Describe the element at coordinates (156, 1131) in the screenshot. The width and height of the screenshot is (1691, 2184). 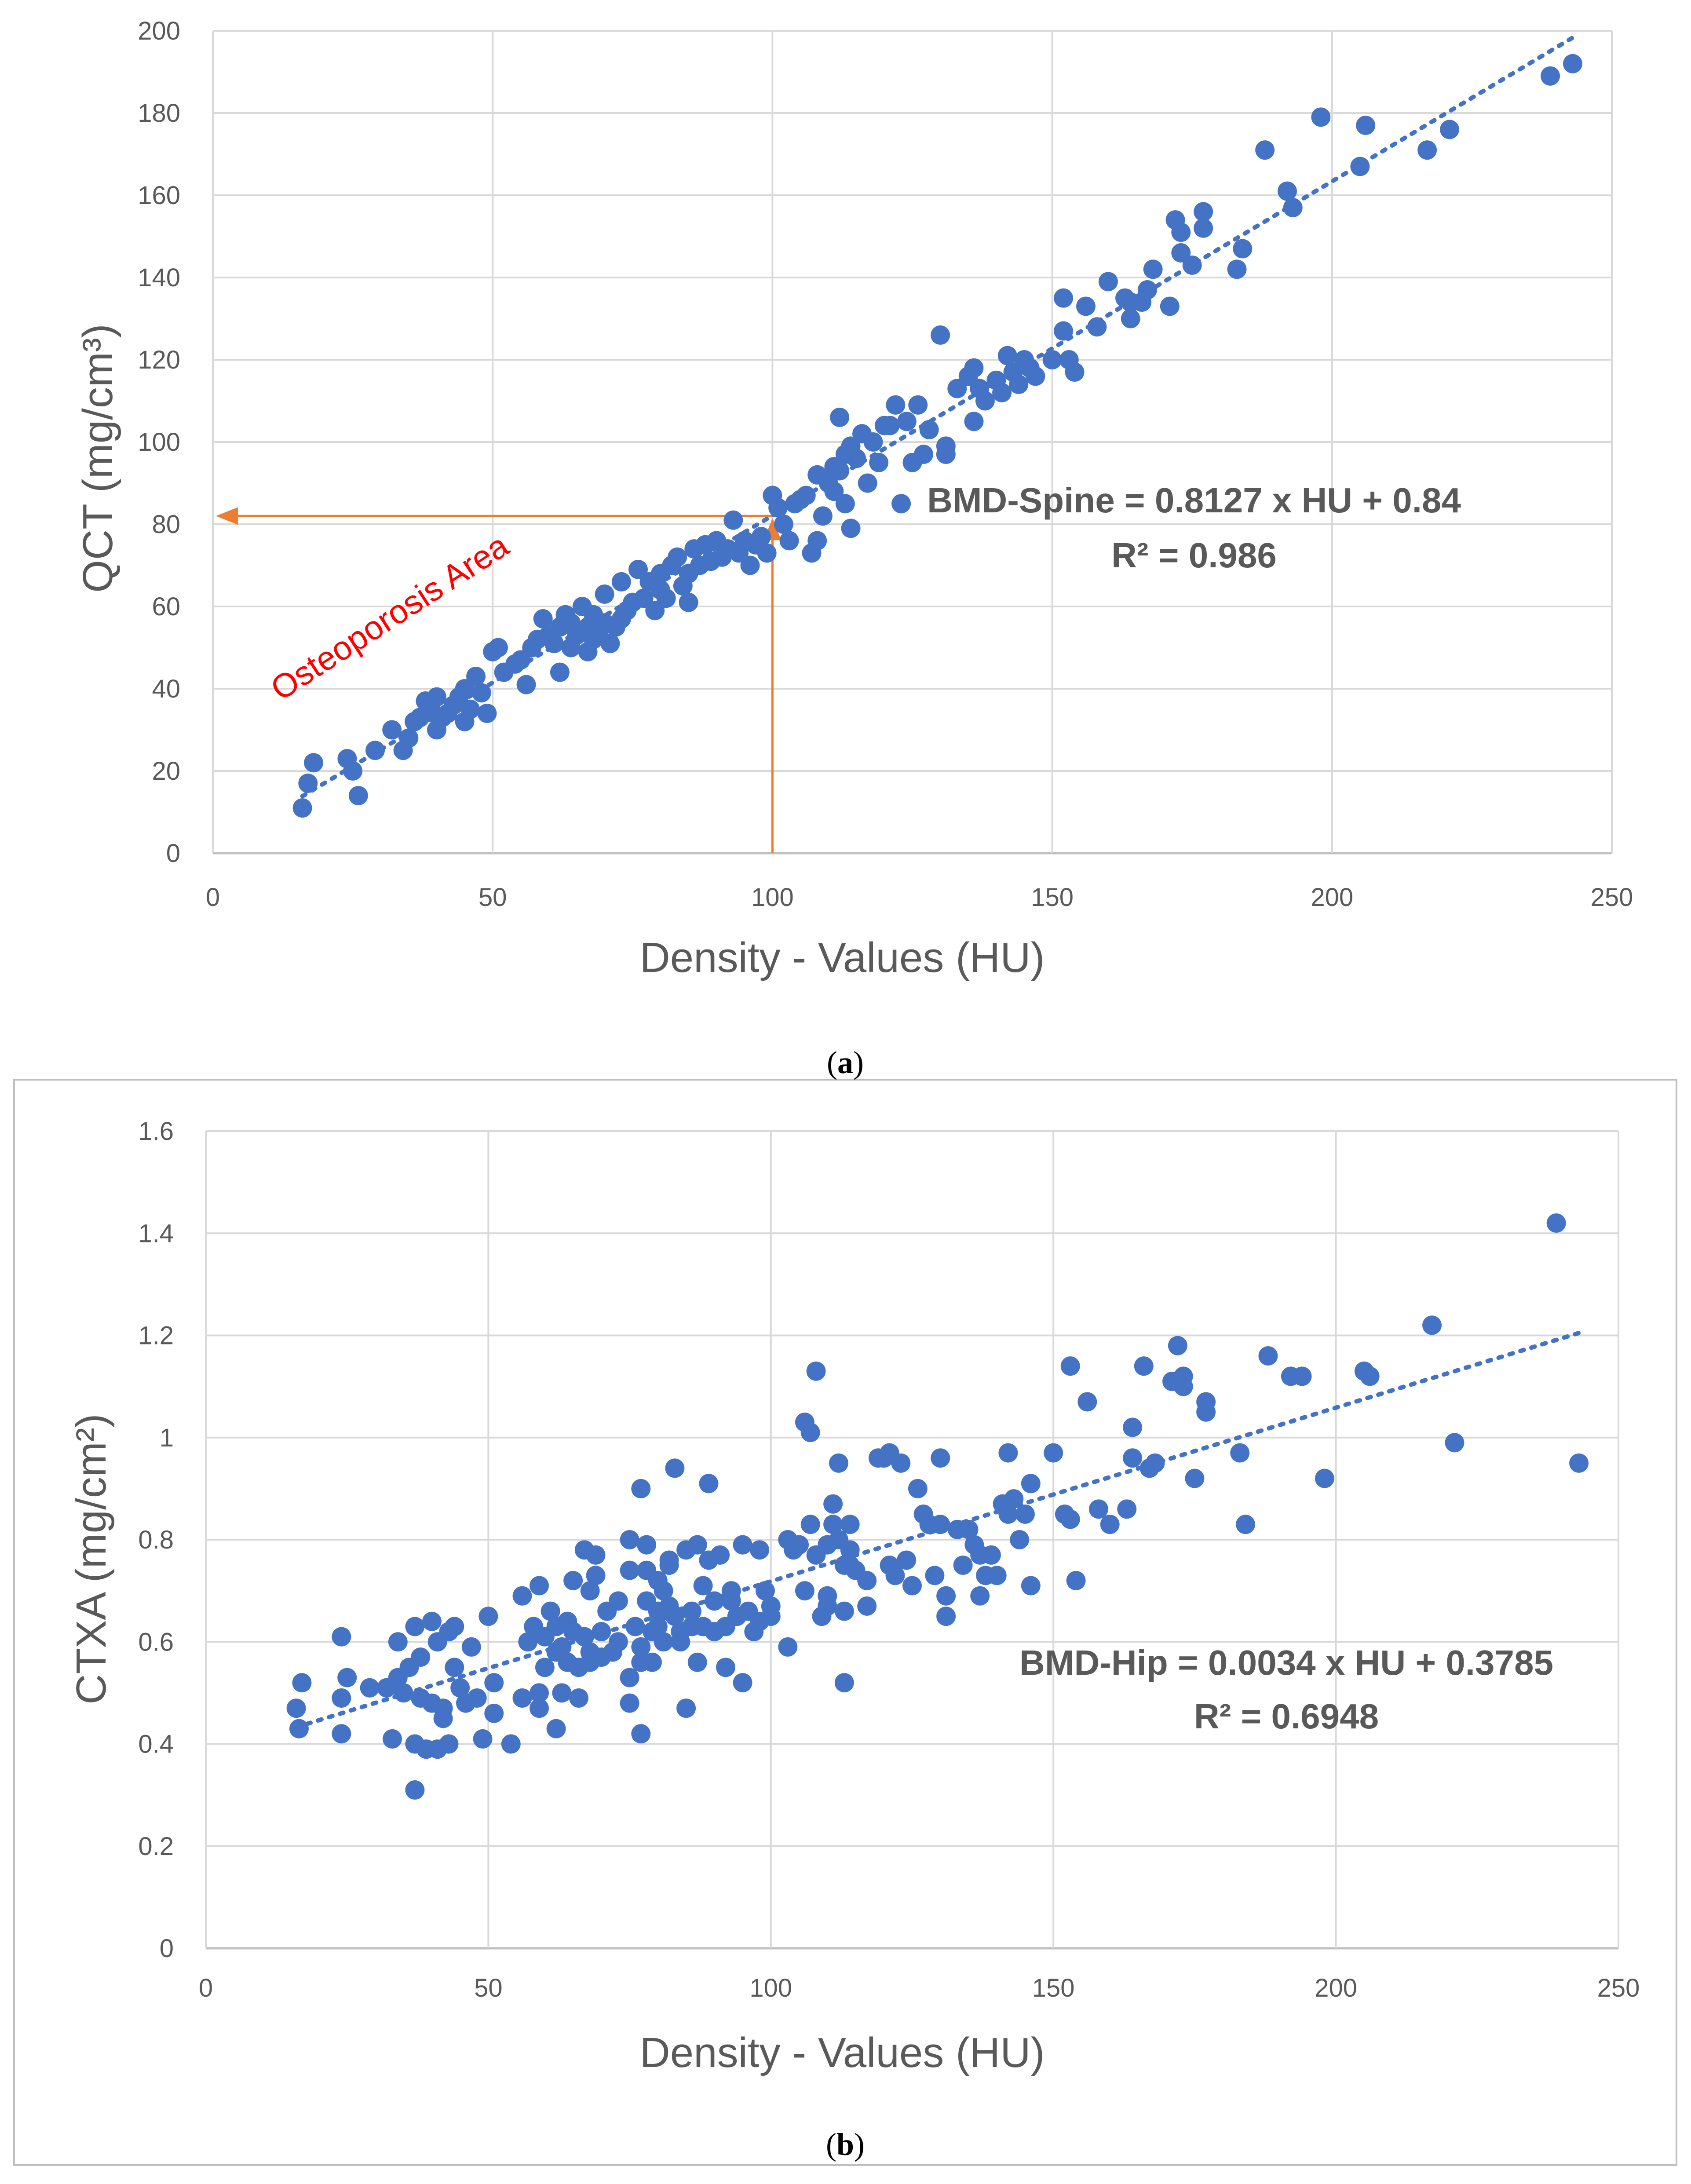
I see `panel-b-y-tick-label: 1.6` at that location.